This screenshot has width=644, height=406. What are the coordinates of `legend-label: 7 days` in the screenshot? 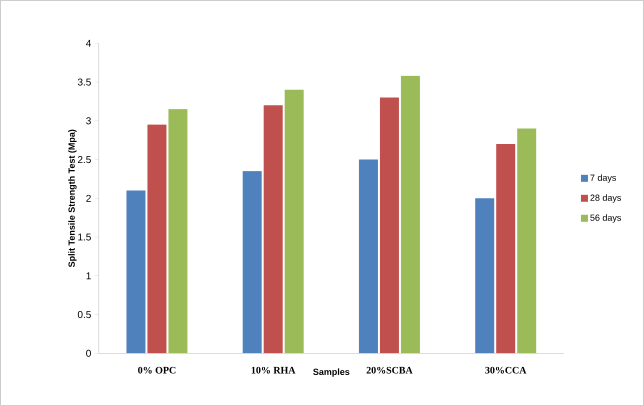 It's located at (603, 178).